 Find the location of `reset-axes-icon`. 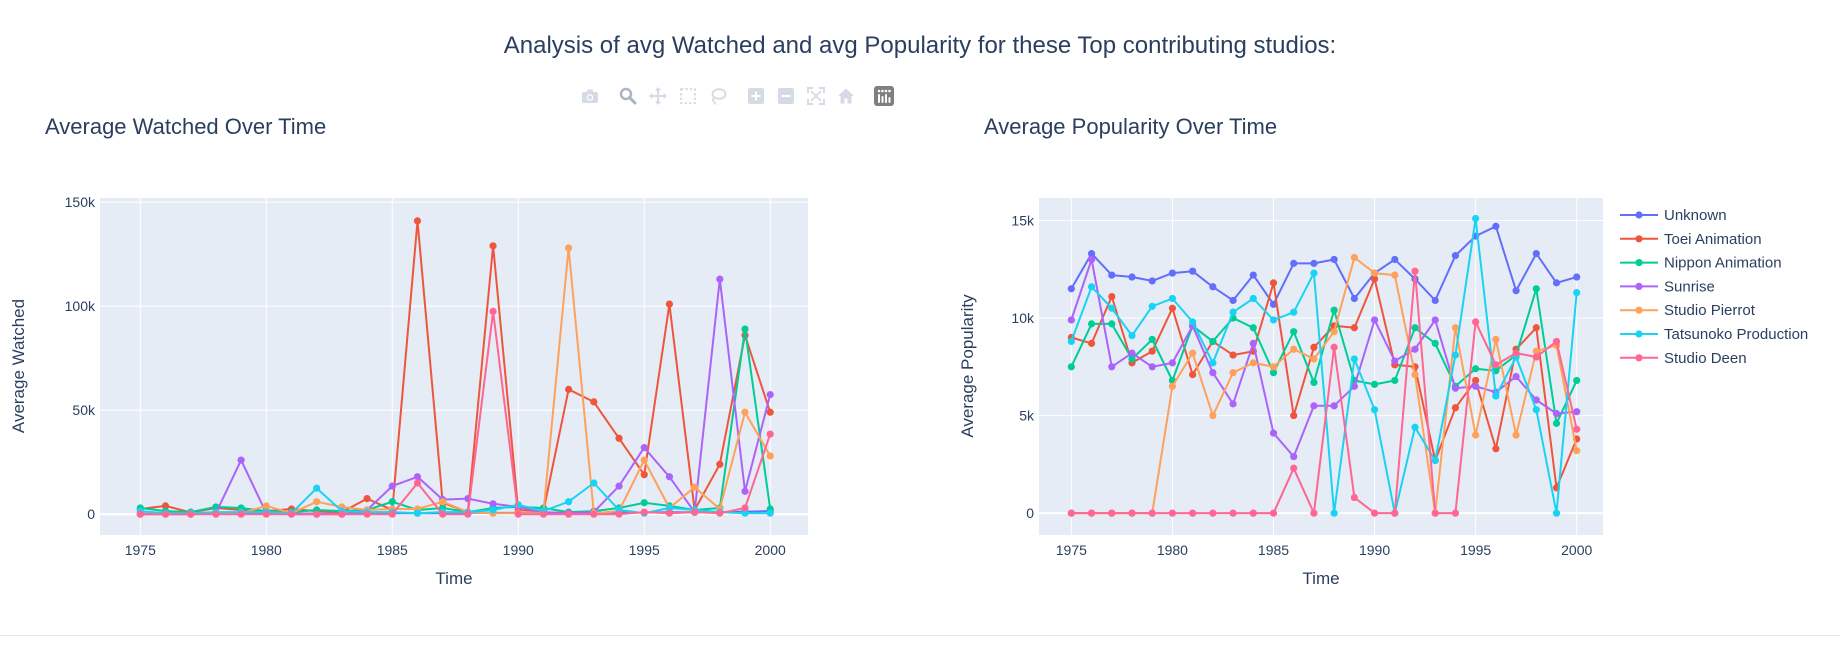

reset-axes-icon is located at coordinates (846, 96).